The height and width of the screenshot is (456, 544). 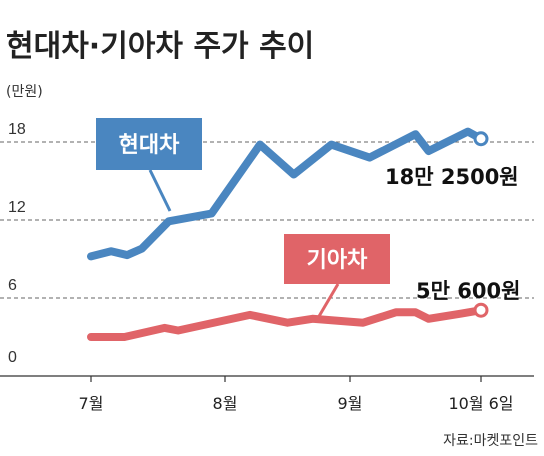 What do you see at coordinates (12, 285) in the screenshot?
I see `y-tick-label: 6` at bounding box center [12, 285].